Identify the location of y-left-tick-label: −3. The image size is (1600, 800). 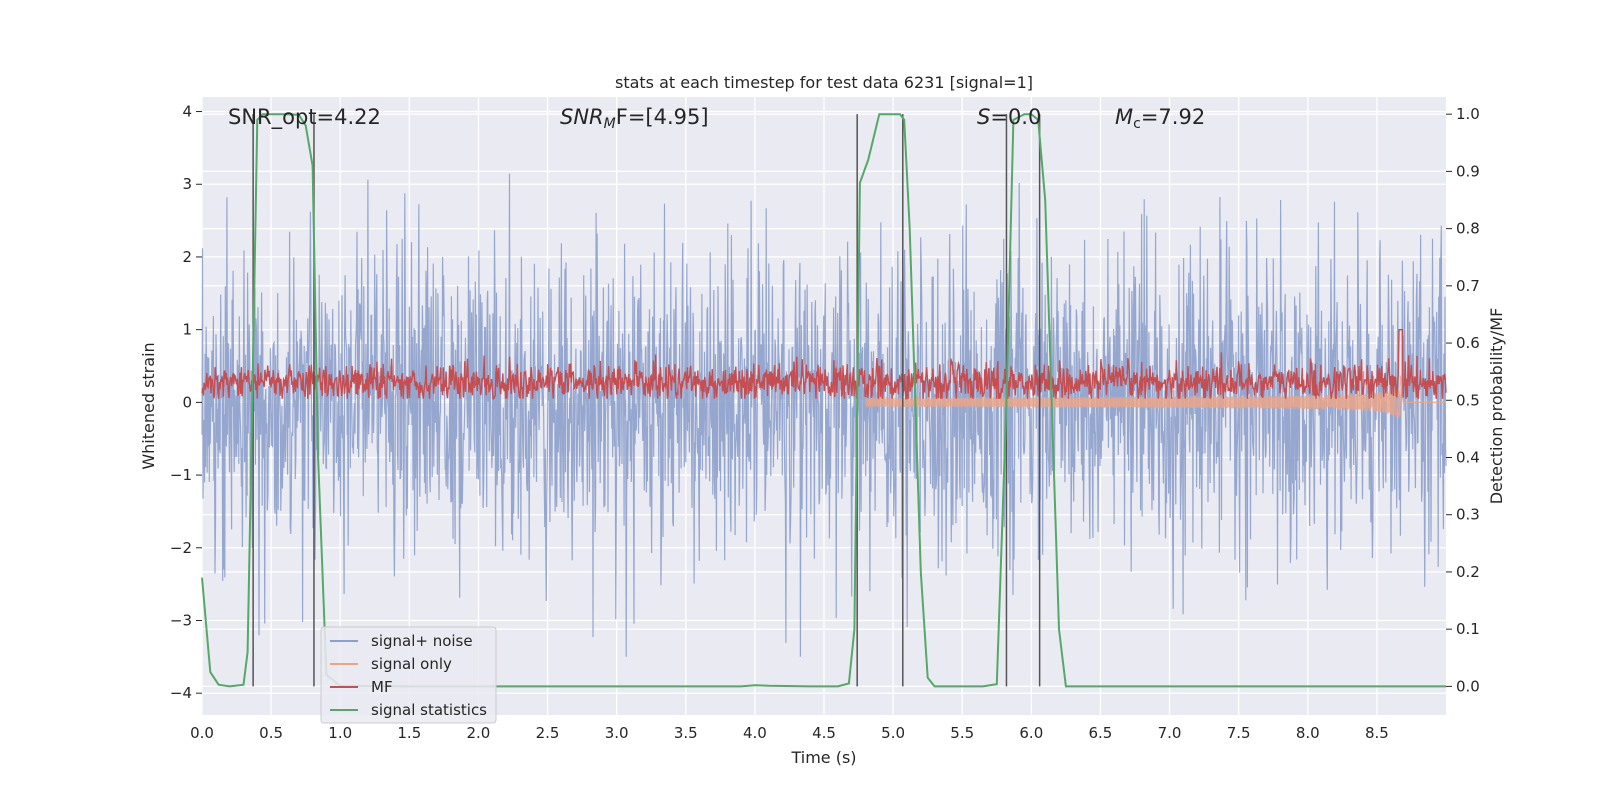
(181, 620).